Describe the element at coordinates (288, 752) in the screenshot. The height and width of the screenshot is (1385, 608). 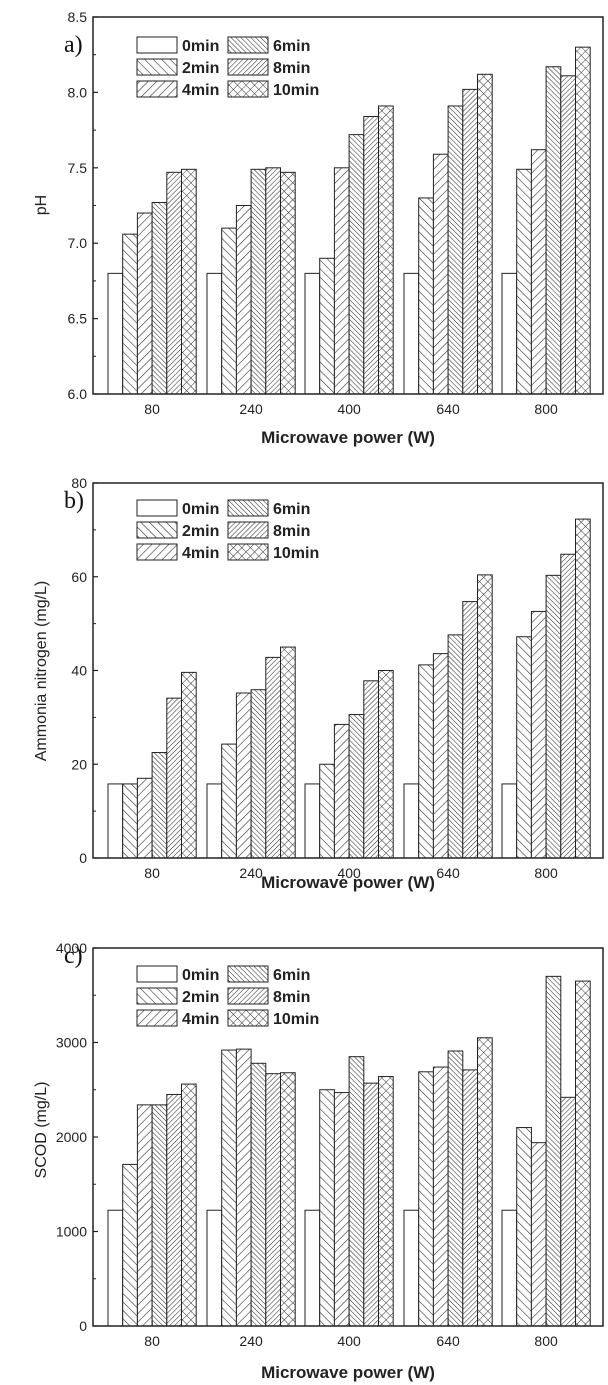
I see `panel-b-bar-240-10min` at that location.